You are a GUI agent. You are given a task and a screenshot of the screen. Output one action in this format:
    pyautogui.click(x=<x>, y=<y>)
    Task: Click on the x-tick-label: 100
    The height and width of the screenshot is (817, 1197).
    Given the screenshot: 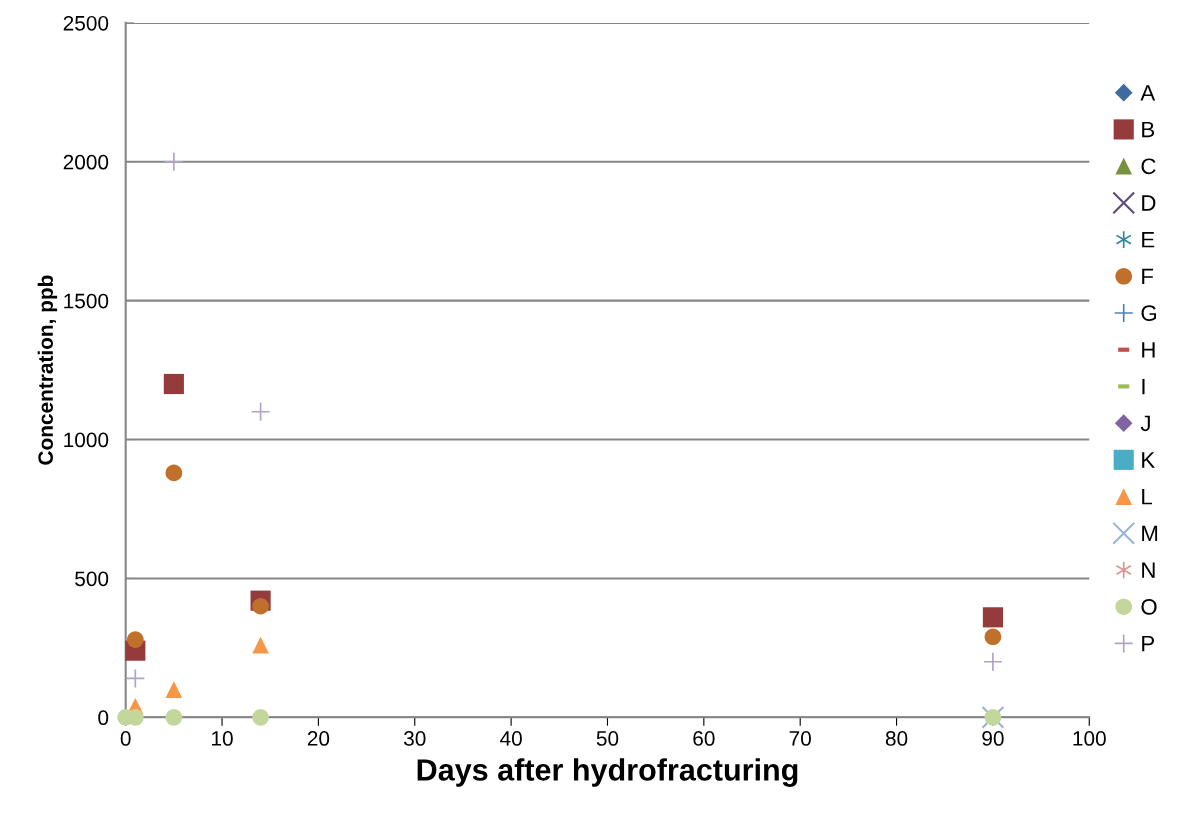 What is the action you would take?
    pyautogui.click(x=1089, y=738)
    